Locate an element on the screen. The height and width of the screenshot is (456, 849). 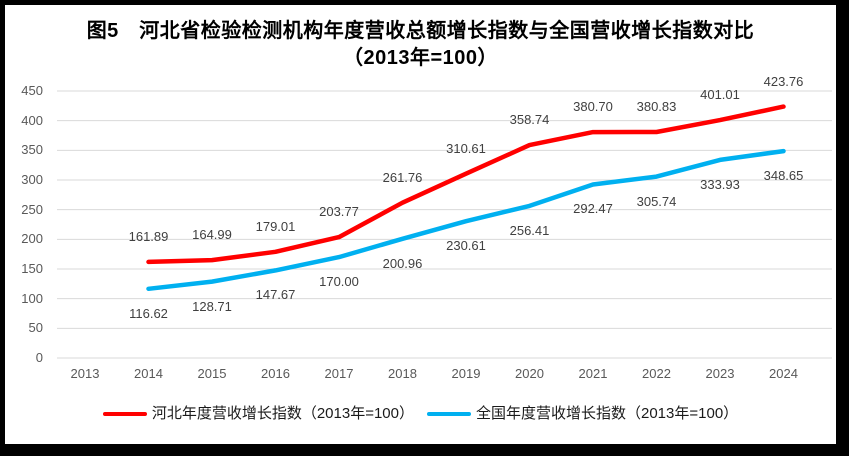
data-label: 305.74 is located at coordinates (656, 201).